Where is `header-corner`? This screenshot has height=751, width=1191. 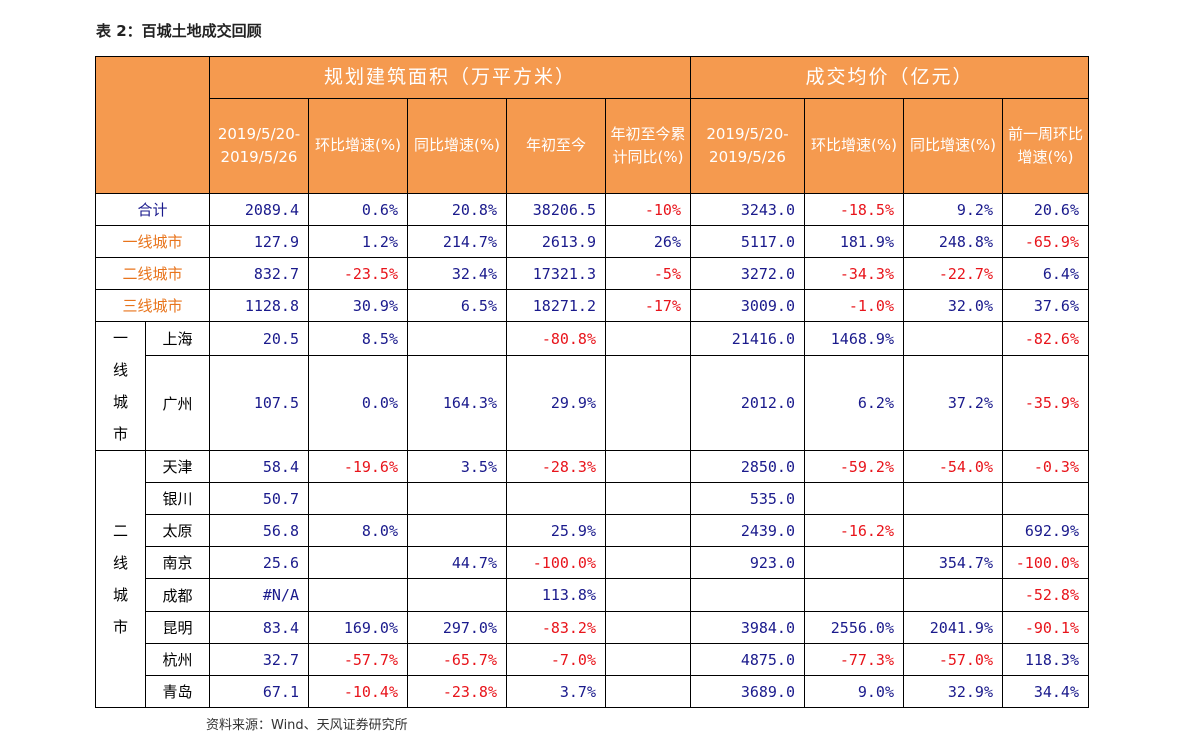
header-corner is located at coordinates (152, 125).